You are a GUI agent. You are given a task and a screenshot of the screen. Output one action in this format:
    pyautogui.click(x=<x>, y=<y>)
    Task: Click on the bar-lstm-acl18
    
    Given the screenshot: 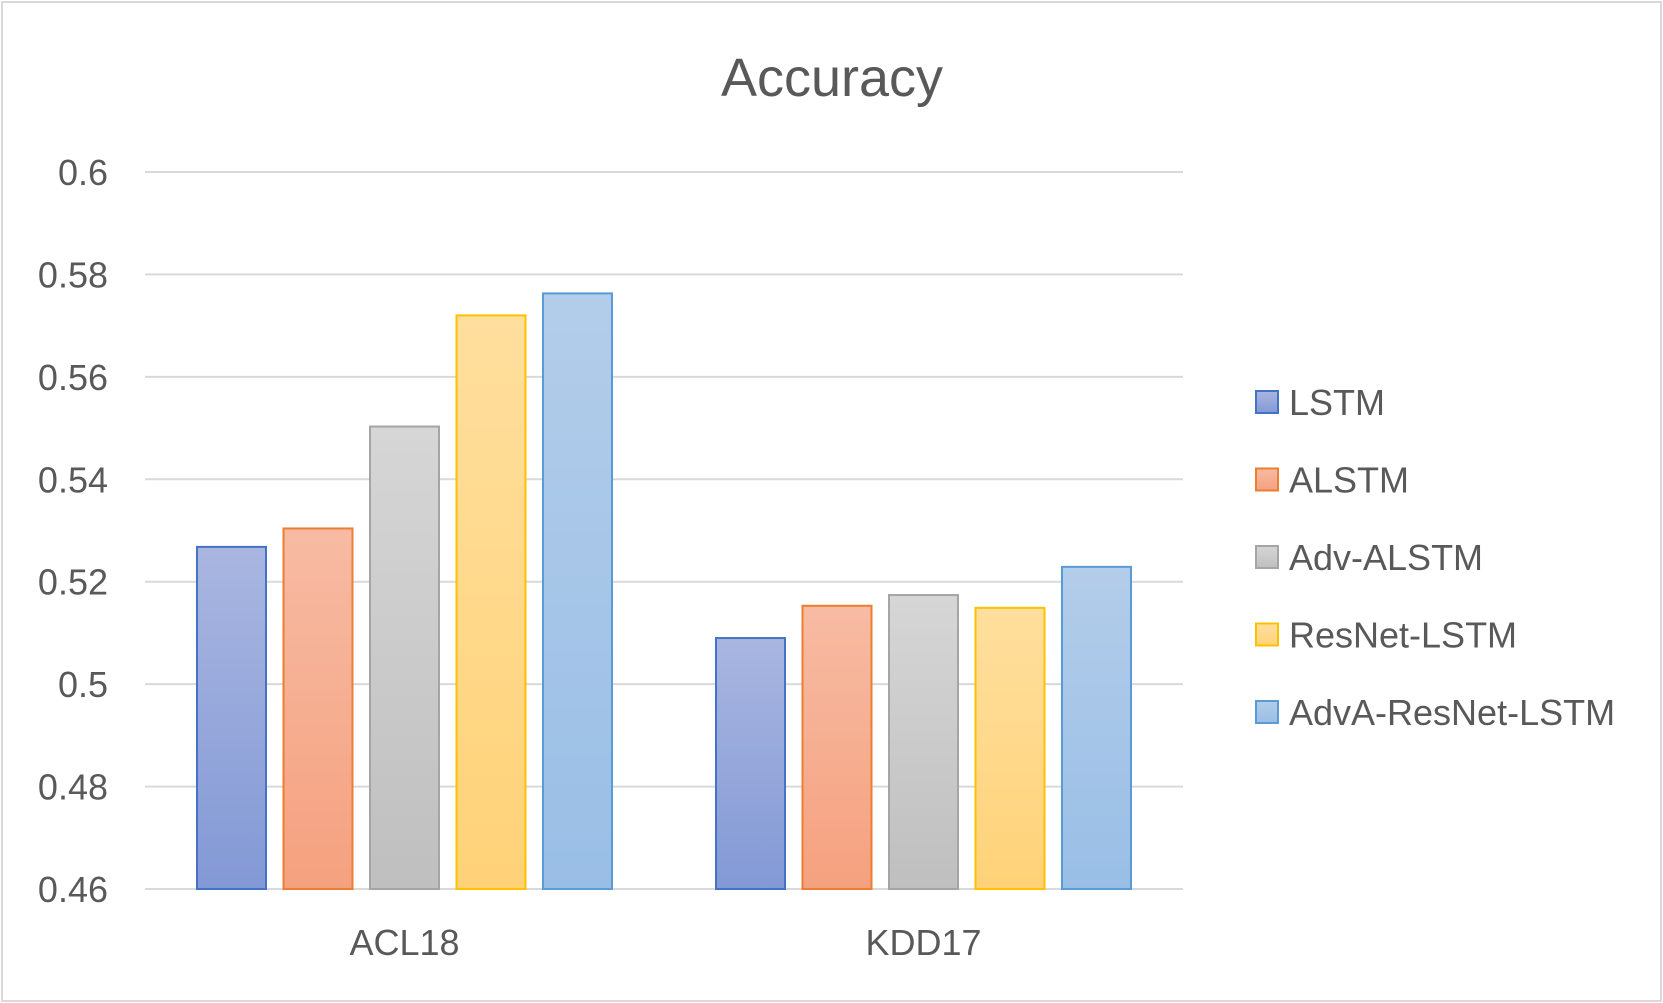 What is the action you would take?
    pyautogui.click(x=231, y=717)
    